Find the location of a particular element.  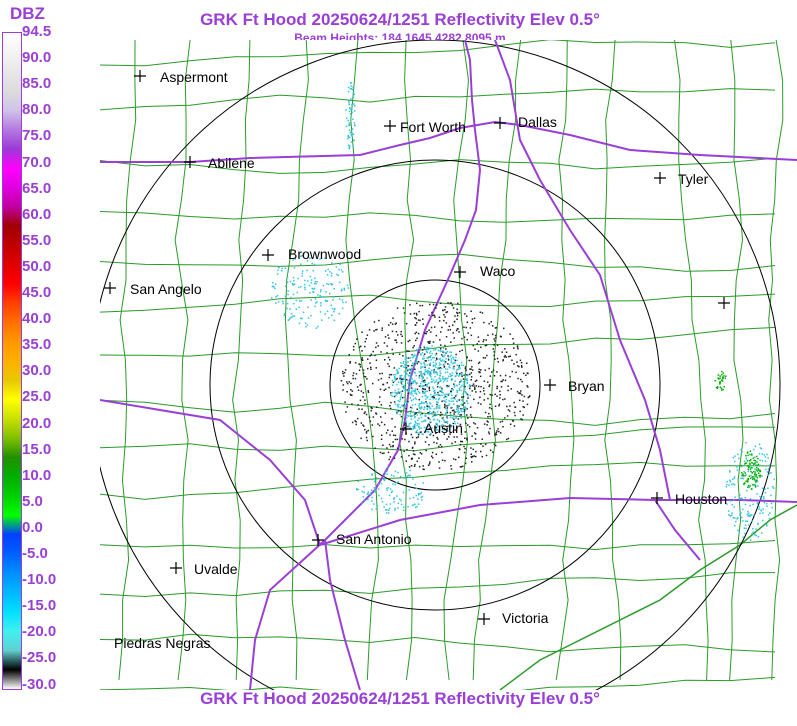

city-label: Austin is located at coordinates (443, 428).